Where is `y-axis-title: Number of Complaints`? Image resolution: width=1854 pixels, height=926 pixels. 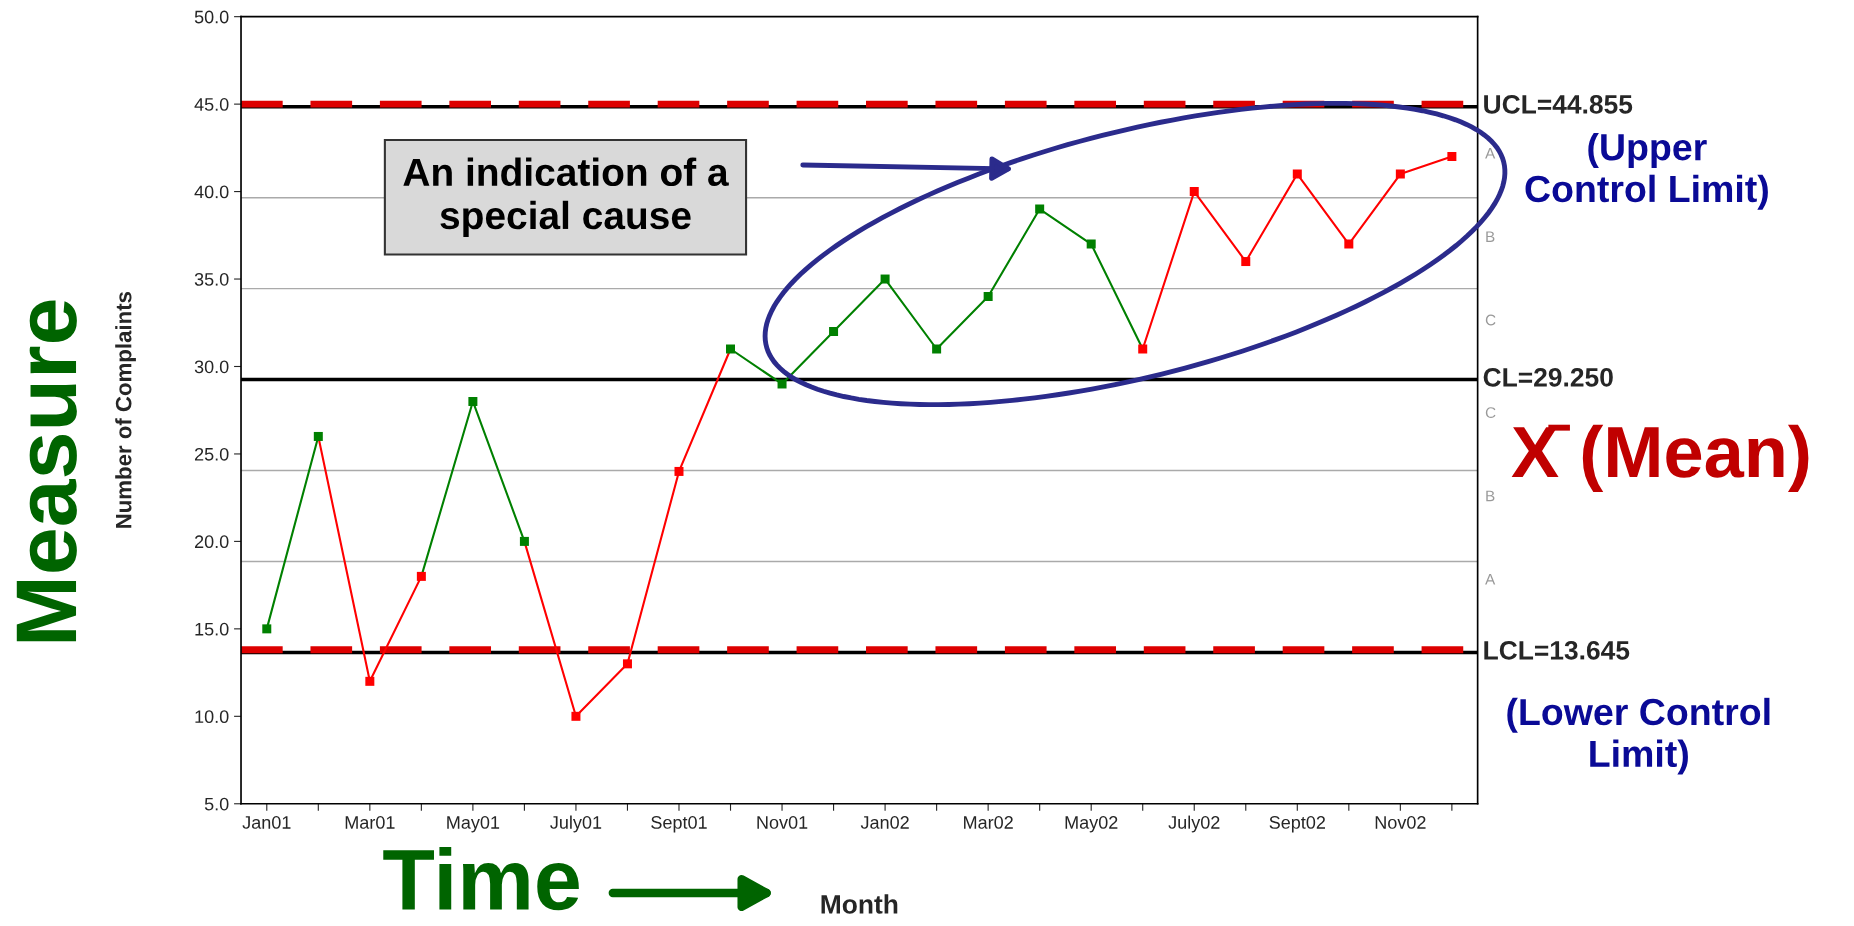
y-axis-title: Number of Complaints is located at coordinates (125, 409).